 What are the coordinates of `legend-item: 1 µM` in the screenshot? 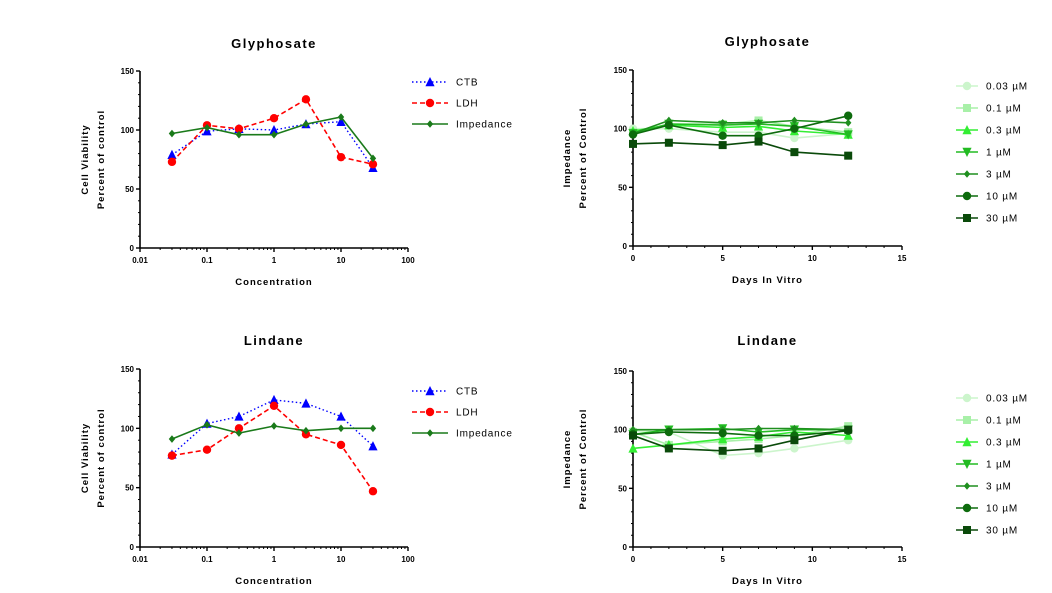 It's located at (983, 465).